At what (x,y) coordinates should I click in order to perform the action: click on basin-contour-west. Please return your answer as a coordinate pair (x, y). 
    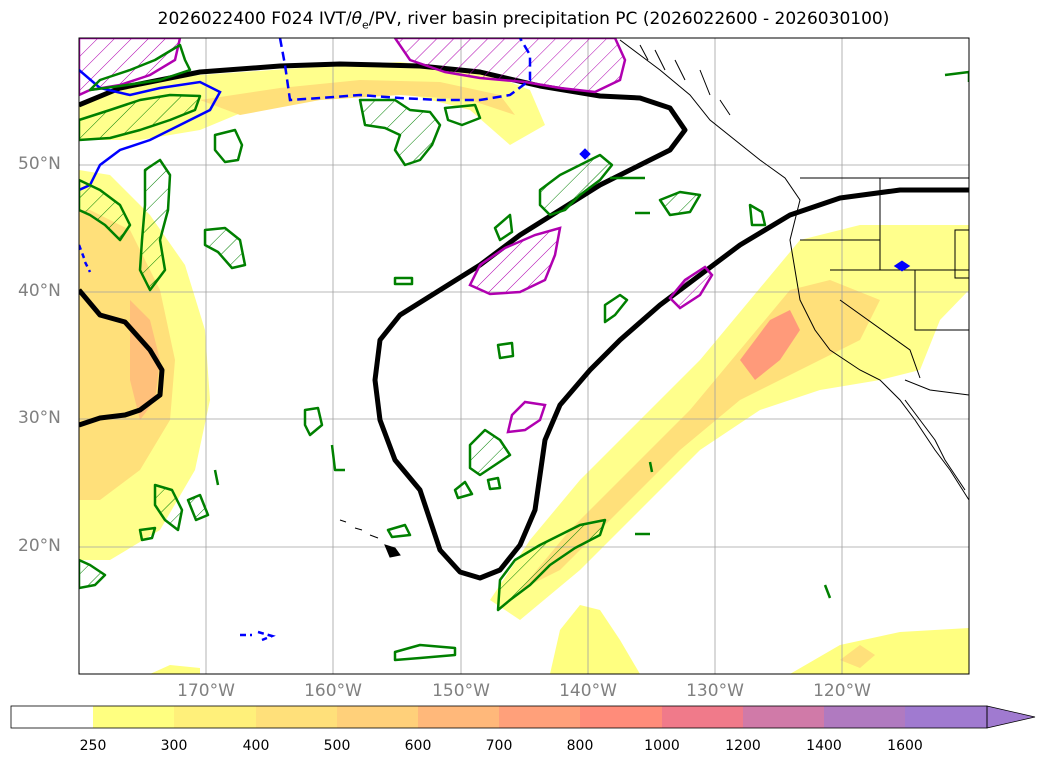
    Looking at the image, I should click on (122, 358).